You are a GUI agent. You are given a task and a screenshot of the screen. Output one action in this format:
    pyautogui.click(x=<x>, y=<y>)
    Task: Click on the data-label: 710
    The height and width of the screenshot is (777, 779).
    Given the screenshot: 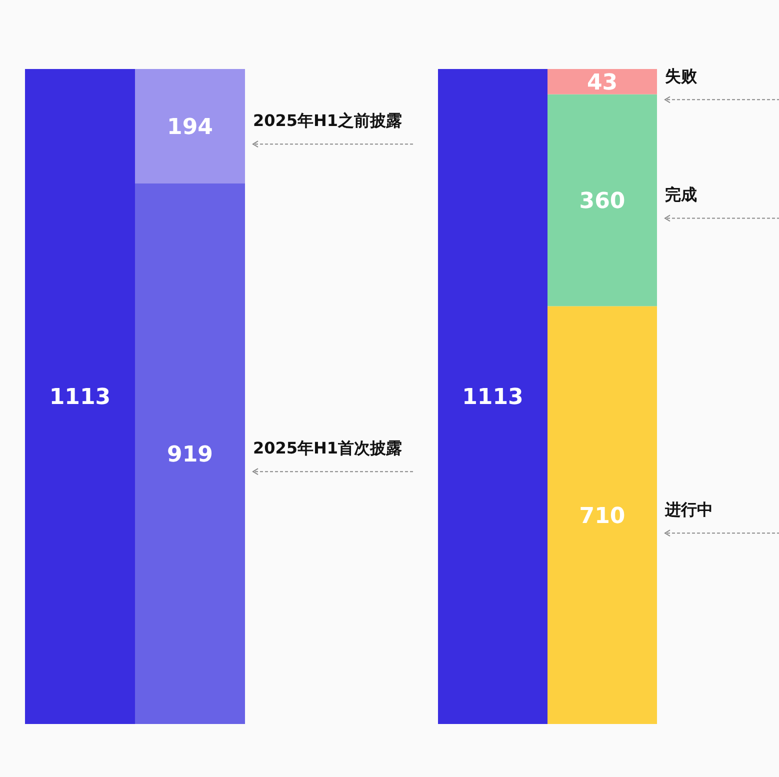 What is the action you would take?
    pyautogui.click(x=602, y=516)
    